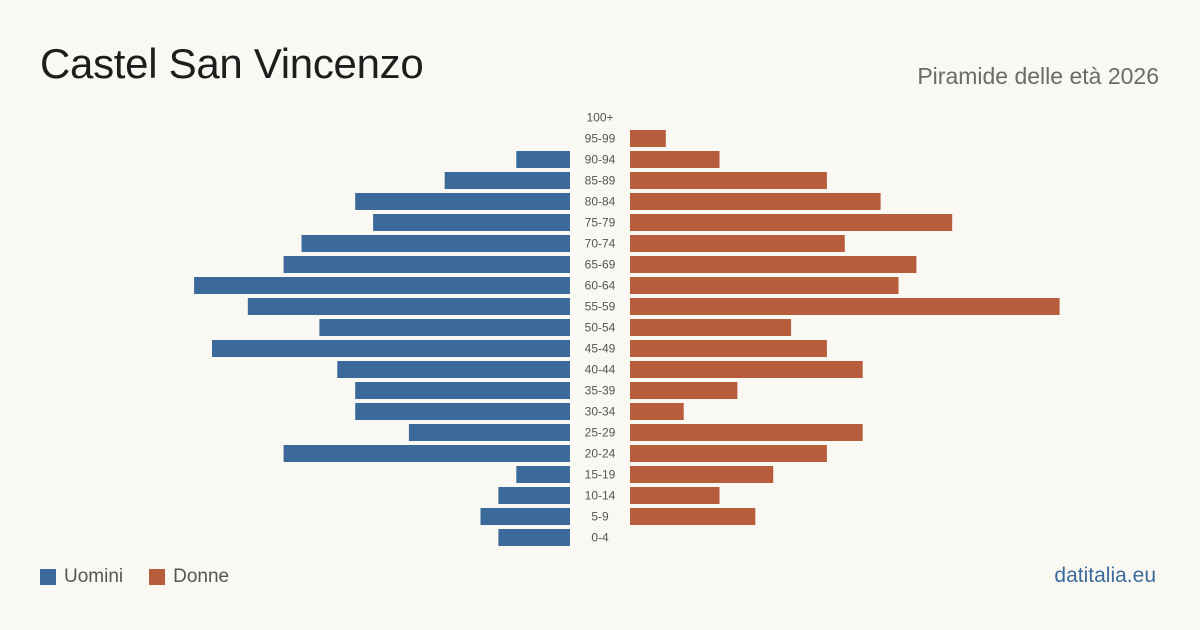 The width and height of the screenshot is (1200, 630). Describe the element at coordinates (600, 517) in the screenshot. I see `age-label-5-9: 5-9` at that location.